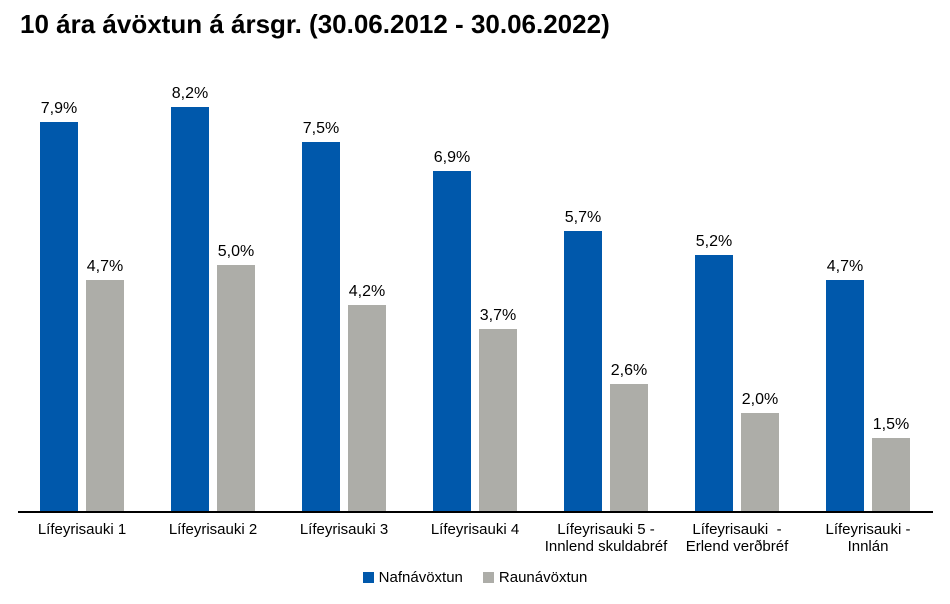 This screenshot has width=950, height=604. What do you see at coordinates (475, 529) in the screenshot?
I see `x-axis-label-4: Lífeyrisauki 4` at bounding box center [475, 529].